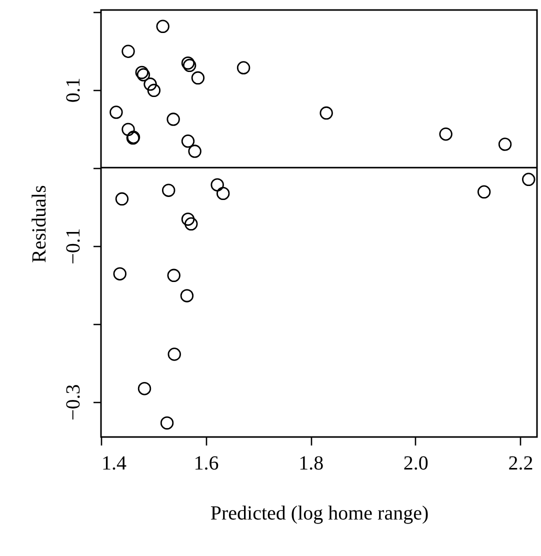 The height and width of the screenshot is (556, 541). What do you see at coordinates (73, 402) in the screenshot?
I see `y-tick-label: −0.3` at bounding box center [73, 402].